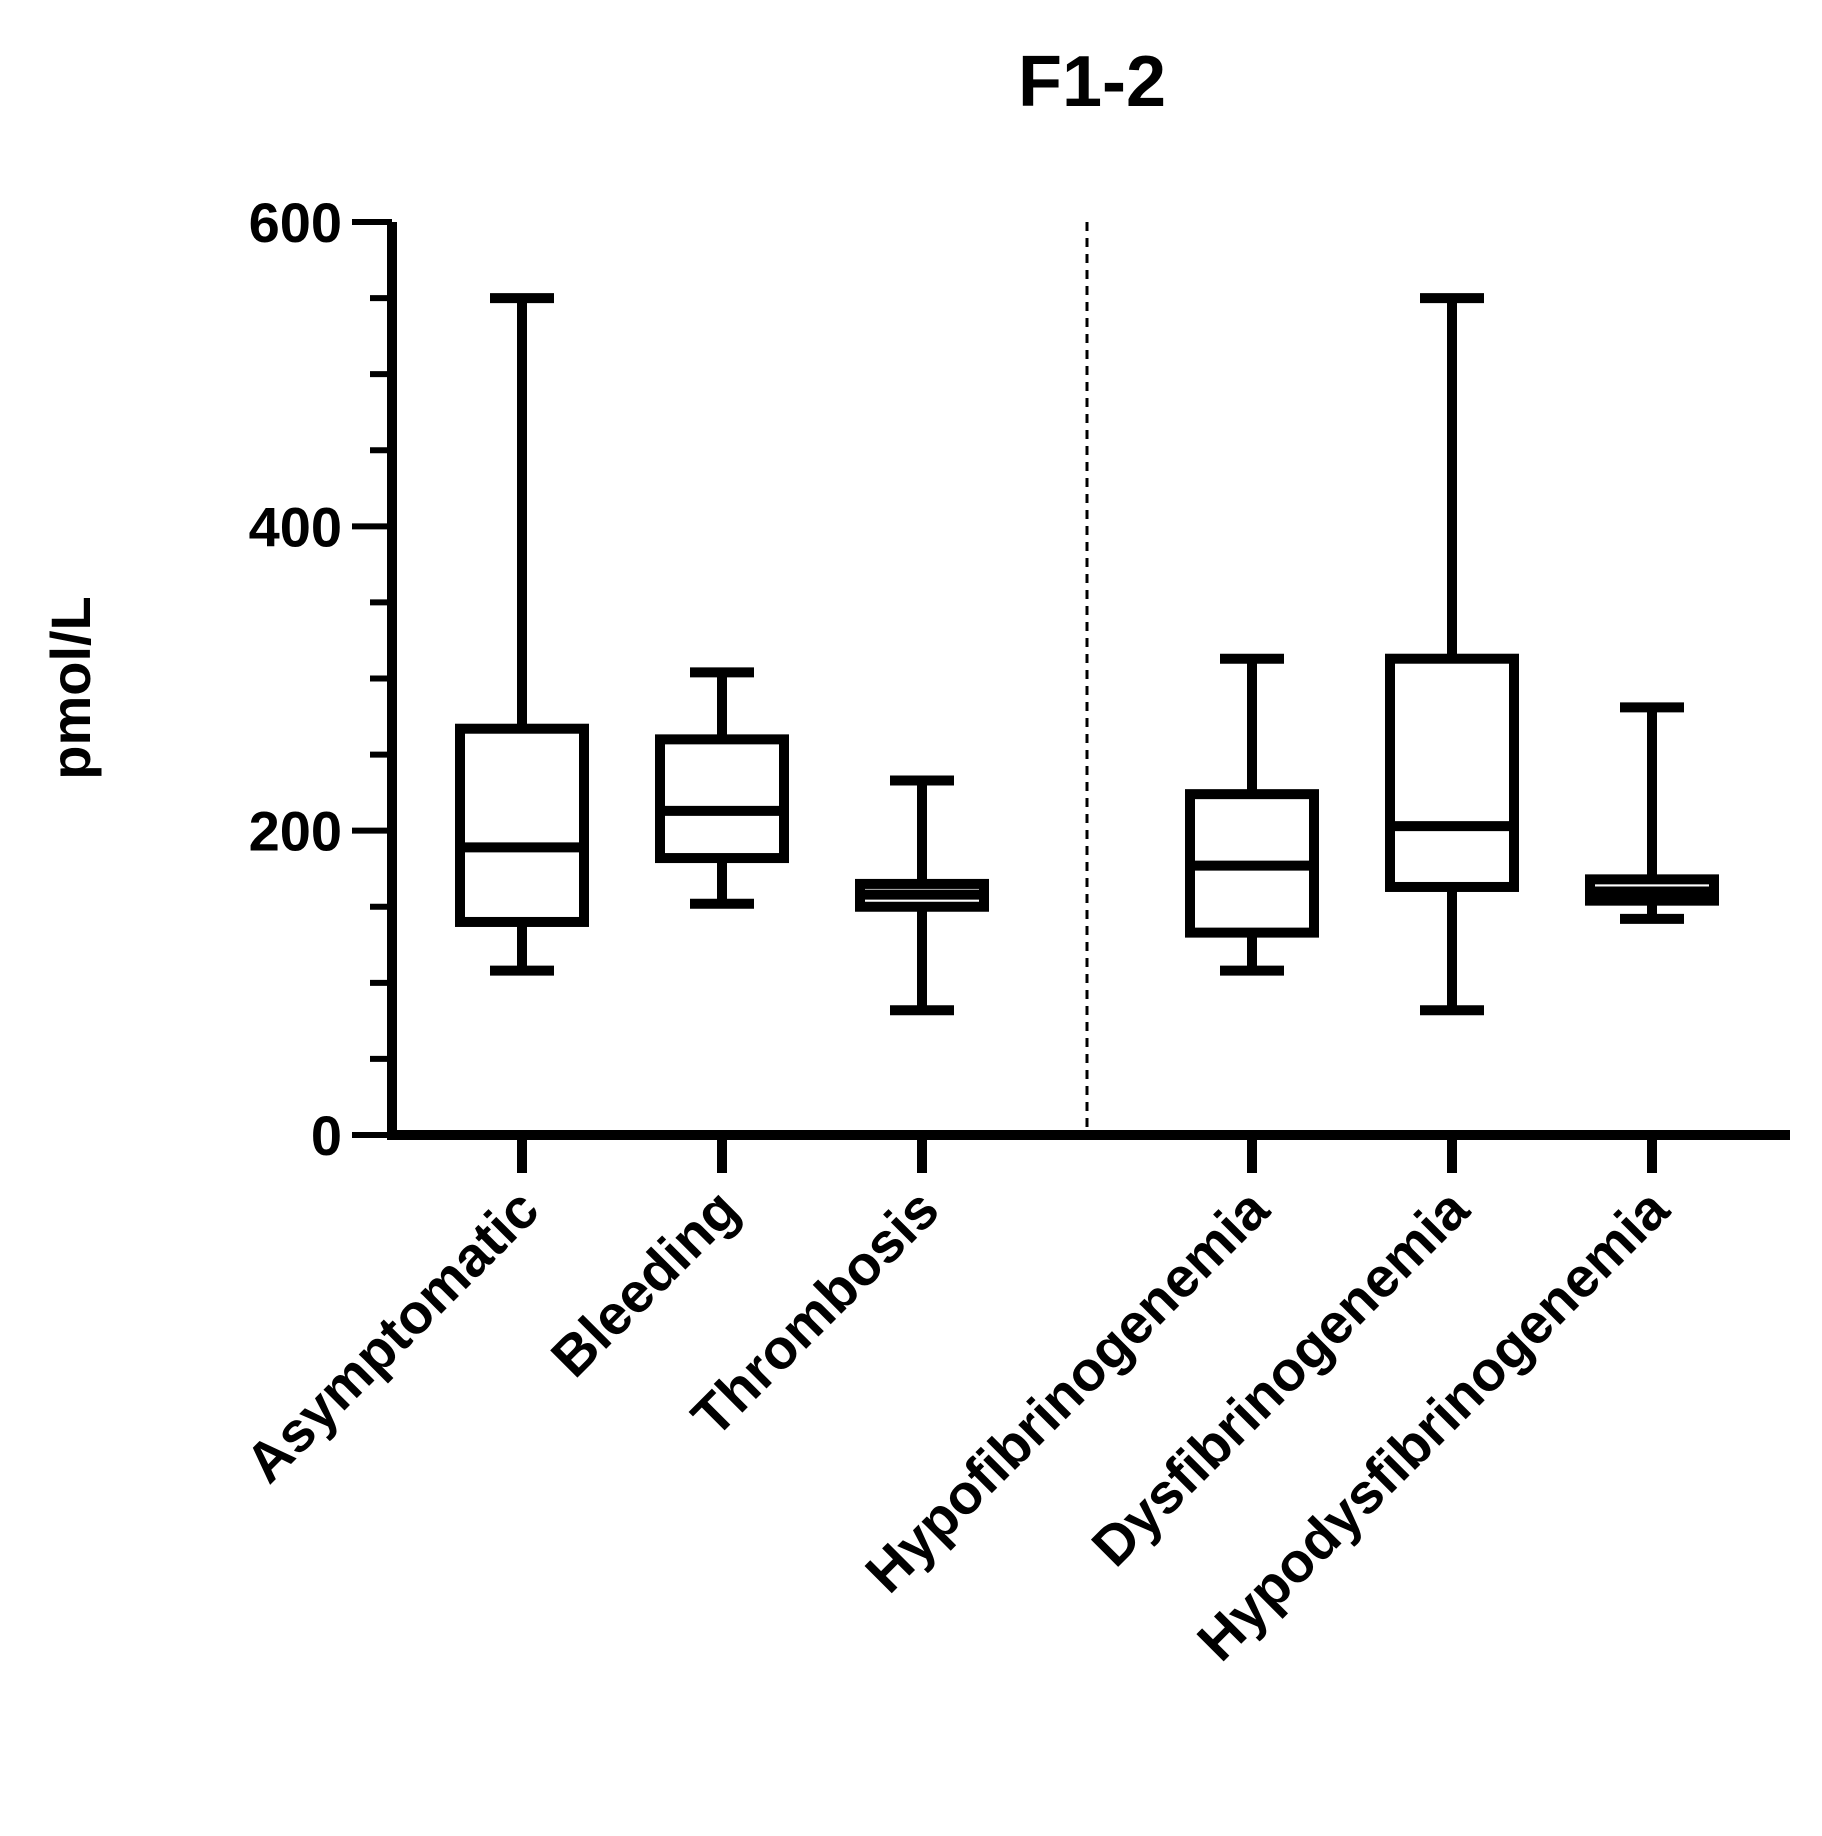  What do you see at coordinates (391, 1335) in the screenshot?
I see `x-tick-label: Asymptomatic` at bounding box center [391, 1335].